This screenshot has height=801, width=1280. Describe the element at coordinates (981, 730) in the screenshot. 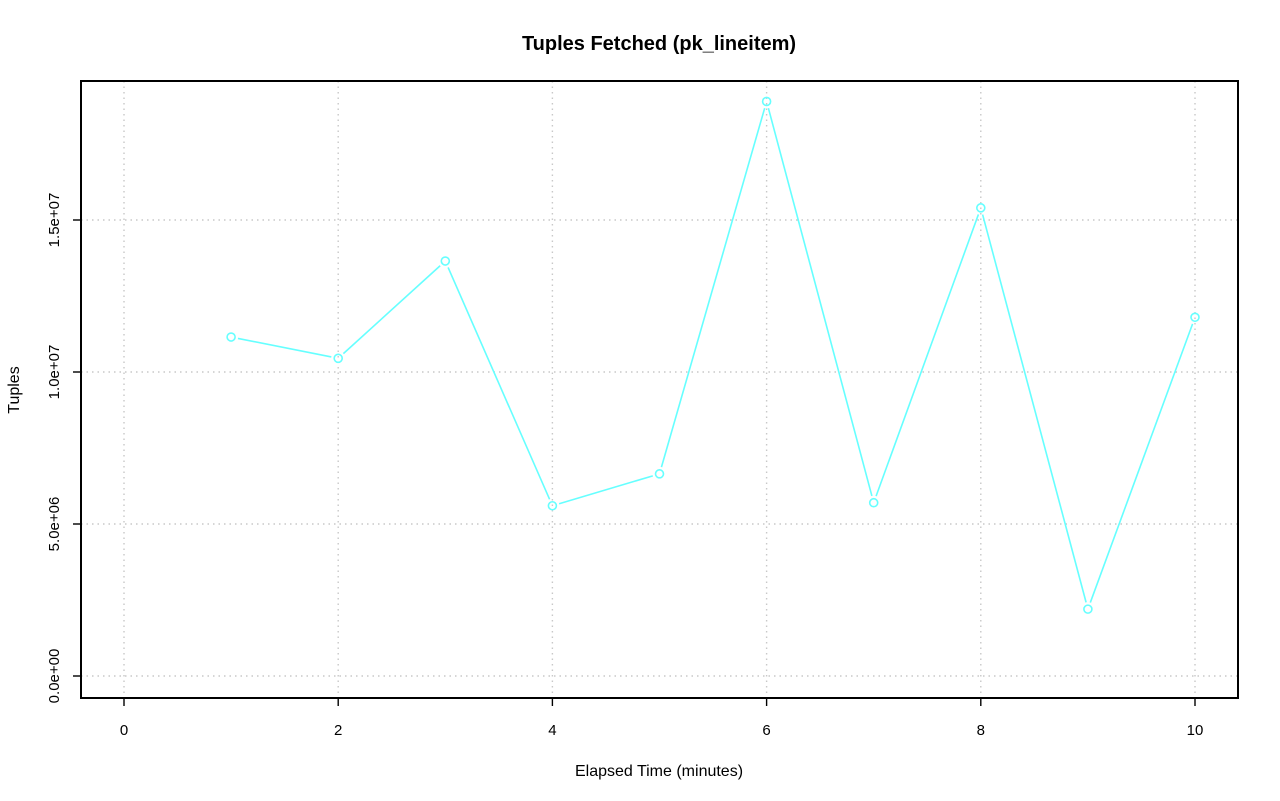

I see `x-tick-label: 8` at that location.